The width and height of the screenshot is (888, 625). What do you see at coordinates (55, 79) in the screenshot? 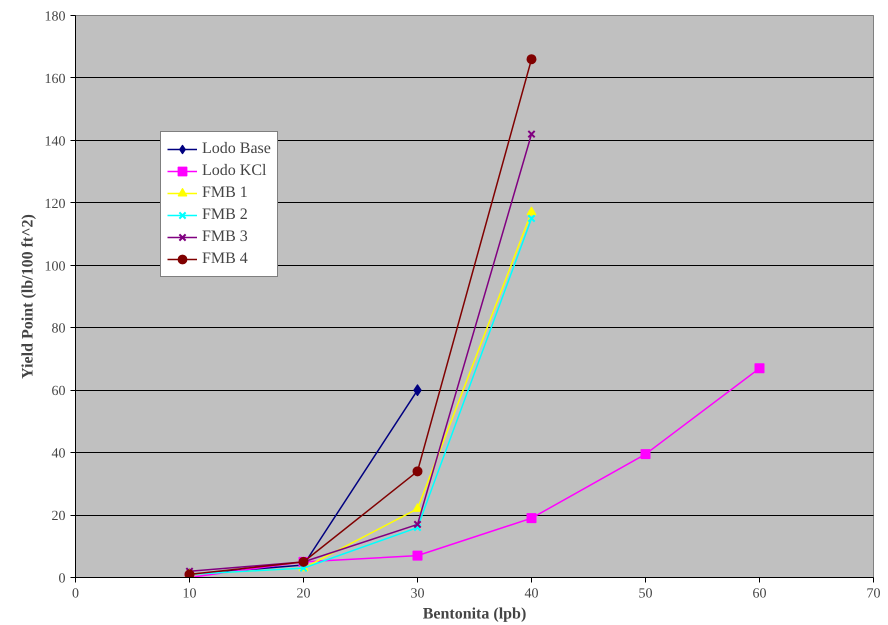
I see `y-tick-label: 160` at bounding box center [55, 79].